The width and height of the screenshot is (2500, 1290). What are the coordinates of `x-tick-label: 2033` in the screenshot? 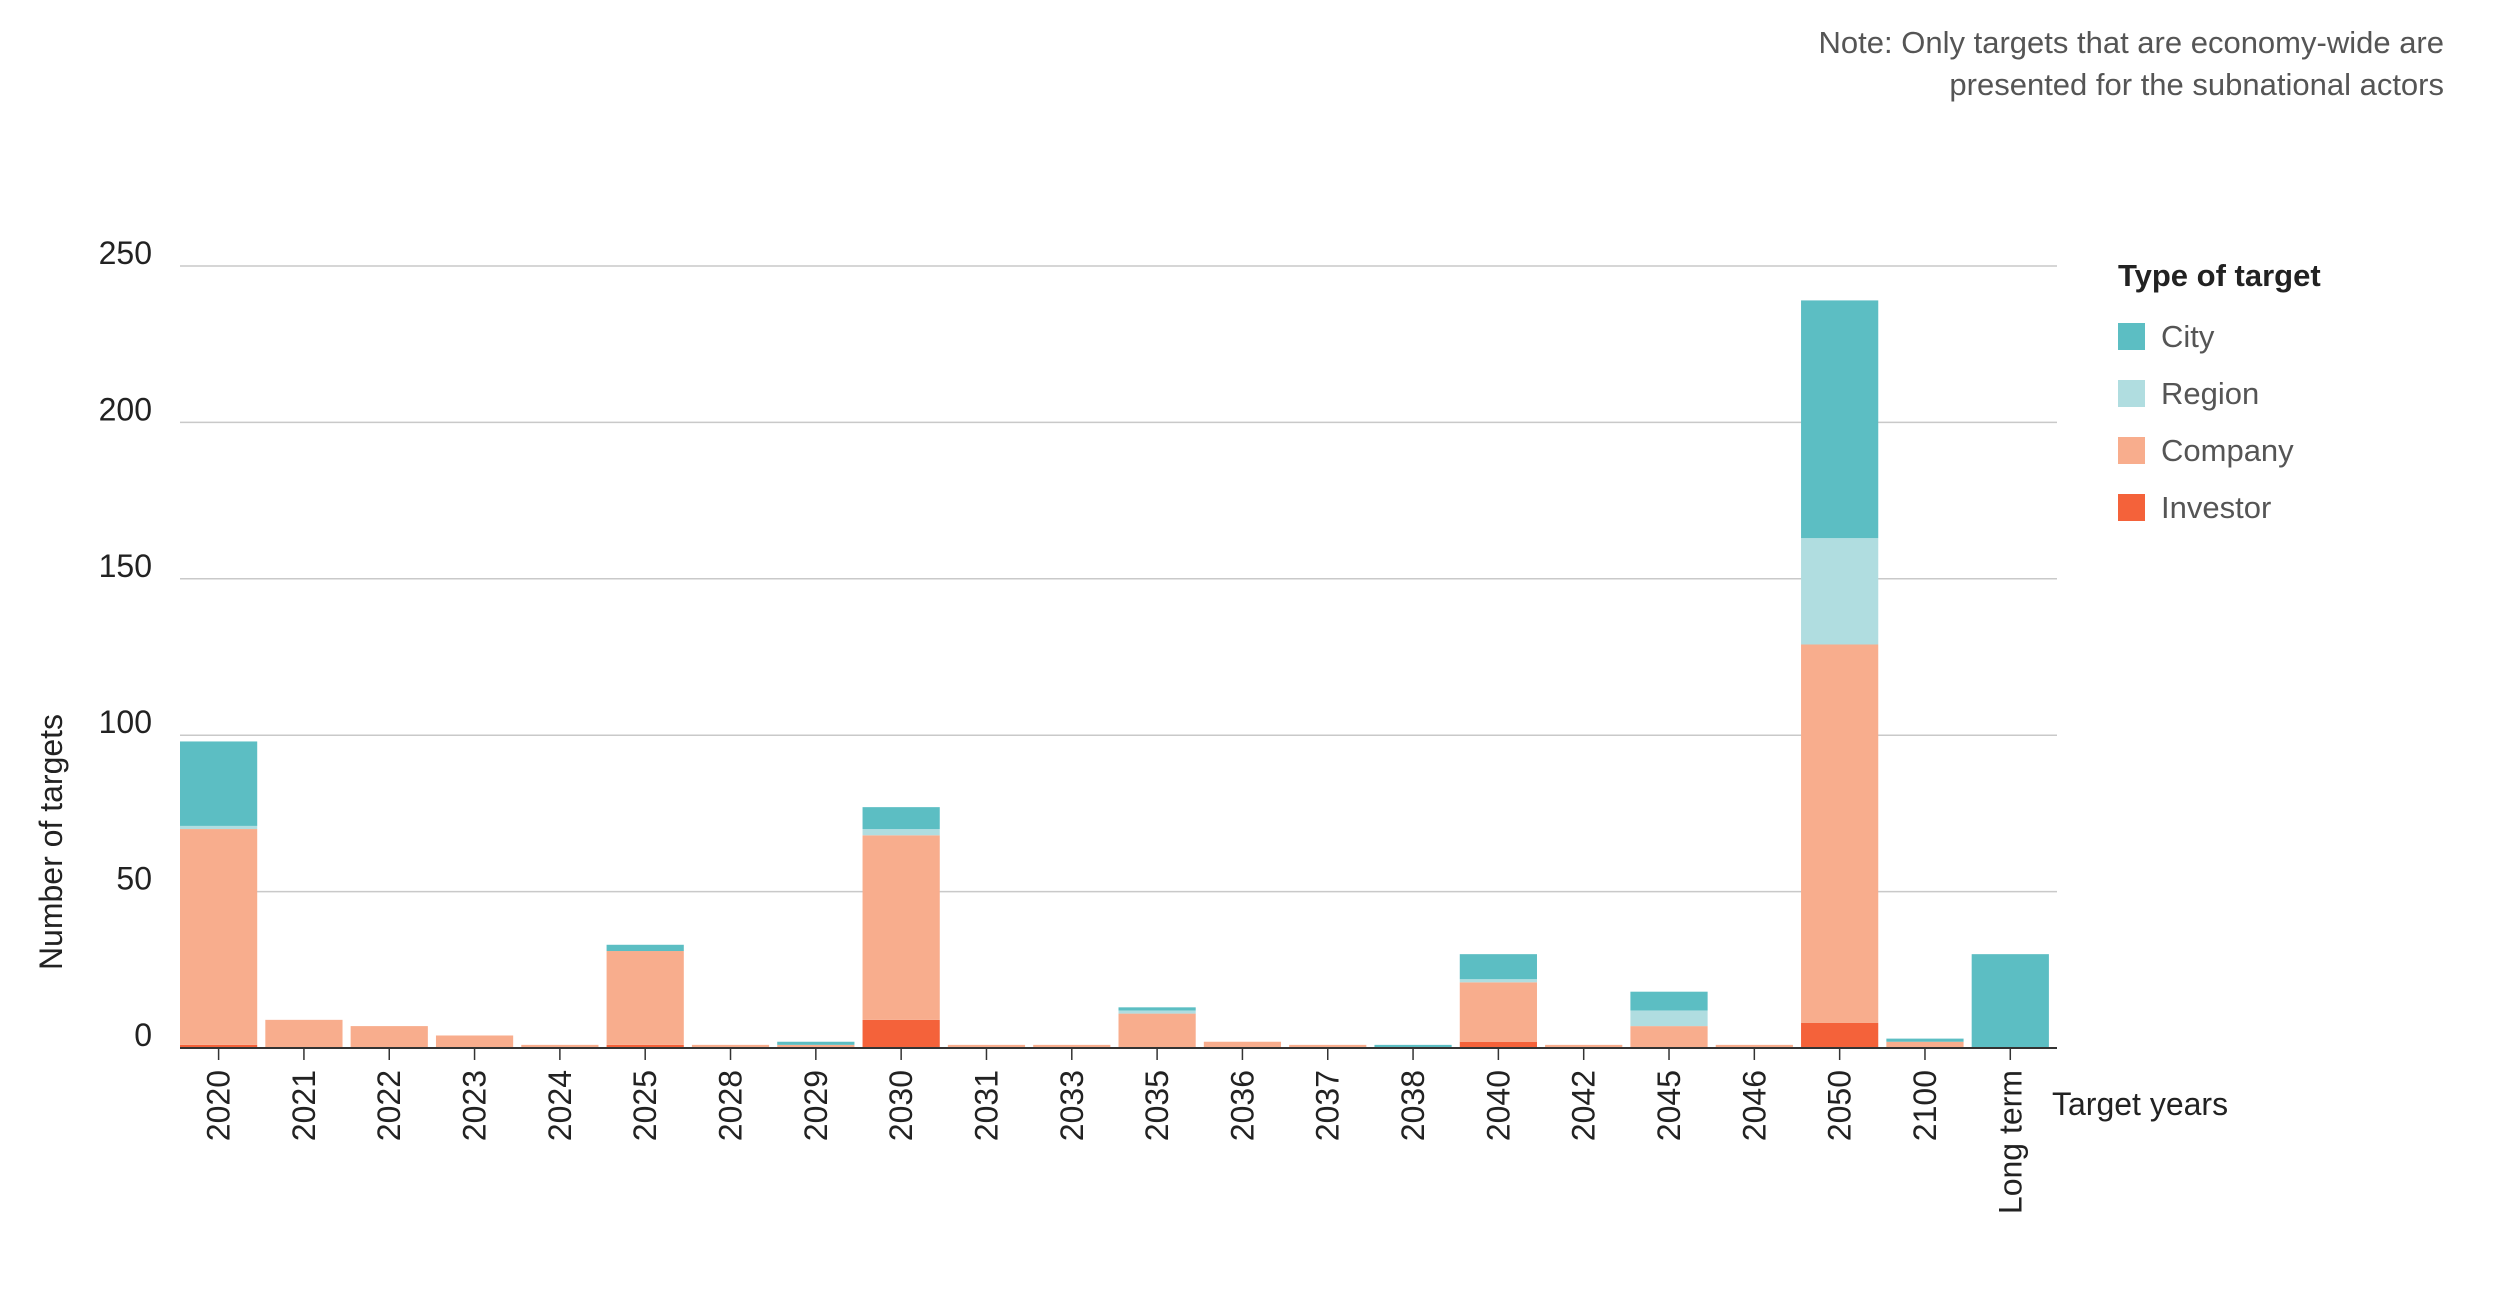 It's located at (1072, 1105).